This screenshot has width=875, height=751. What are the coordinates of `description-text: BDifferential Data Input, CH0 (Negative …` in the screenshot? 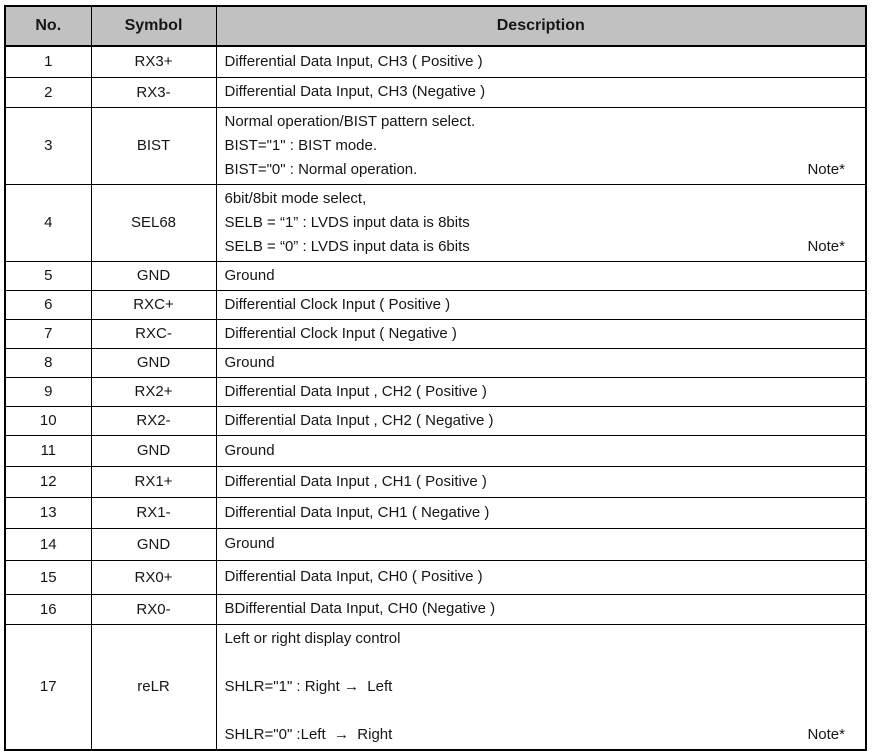 It's located at (360, 608).